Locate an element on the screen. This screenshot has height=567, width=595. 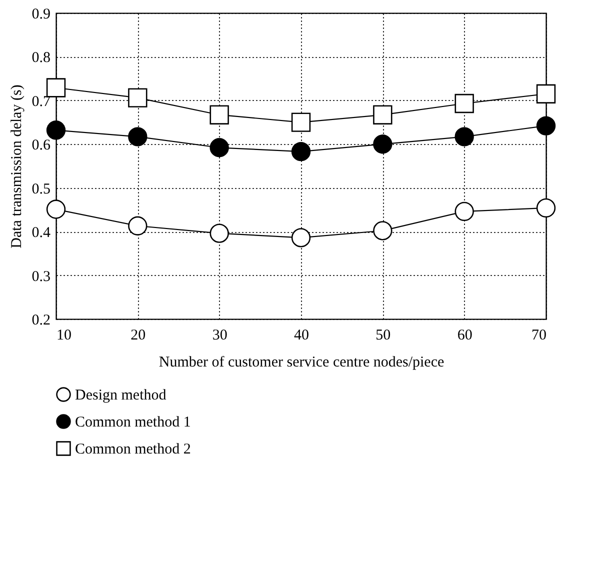
y-tick-label: 0.6 is located at coordinates (41, 146).